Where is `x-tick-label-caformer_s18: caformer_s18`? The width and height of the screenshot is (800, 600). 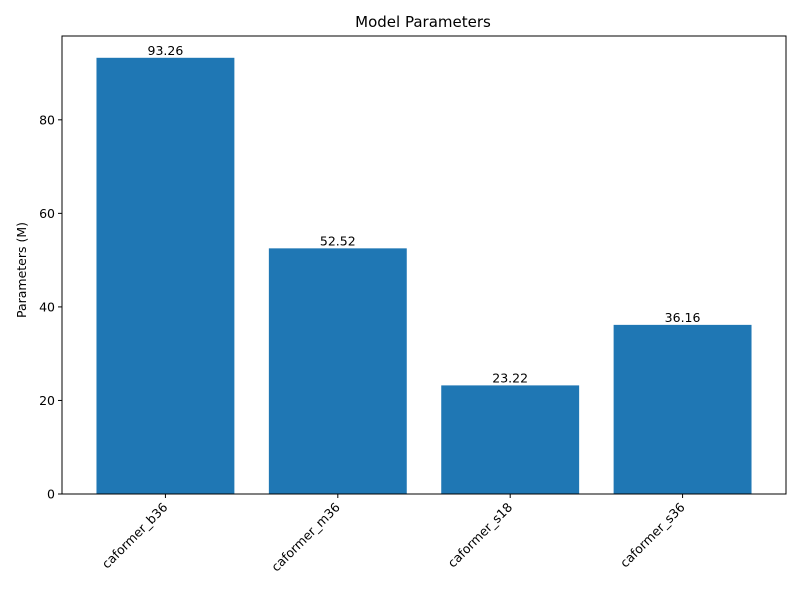
x-tick-label-caformer_s18: caformer_s18 is located at coordinates (479, 534).